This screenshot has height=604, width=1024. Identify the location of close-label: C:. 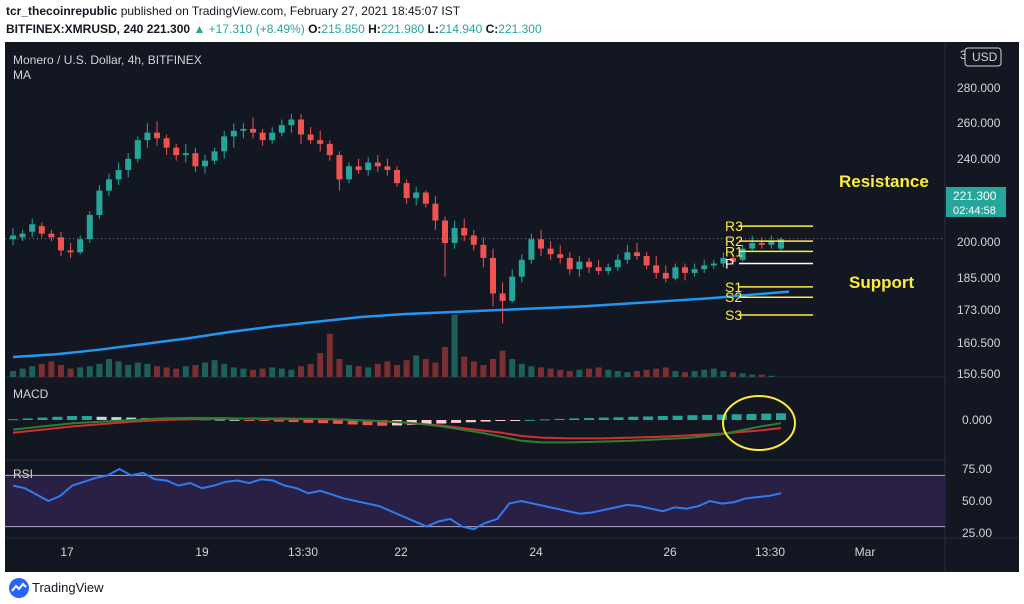
(492, 29).